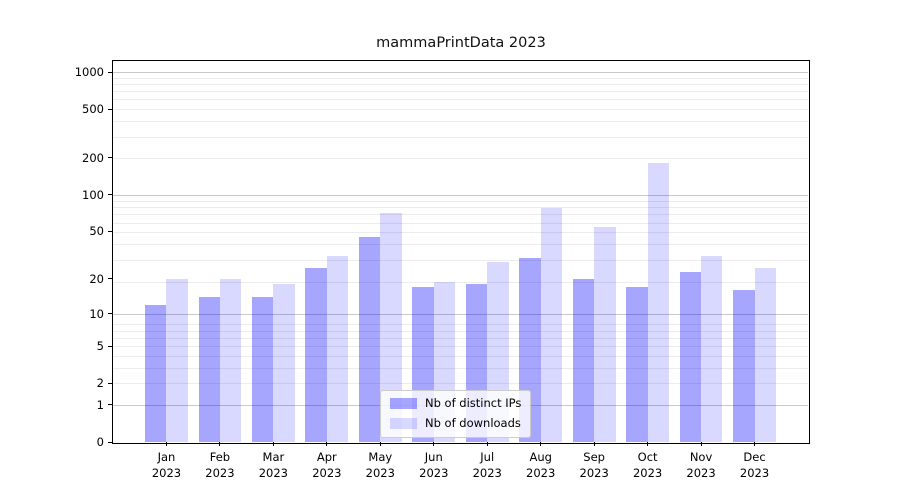 The width and height of the screenshot is (900, 500). What do you see at coordinates (166, 465) in the screenshot?
I see `x-tick-label: Jan 2023` at bounding box center [166, 465].